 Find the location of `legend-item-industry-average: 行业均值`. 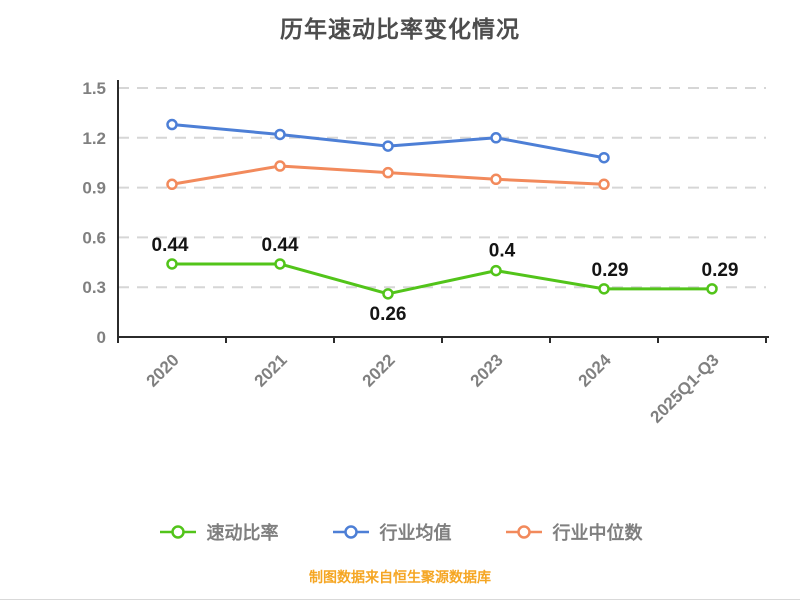

legend-item-industry-average: 行业均值 is located at coordinates (391, 532).